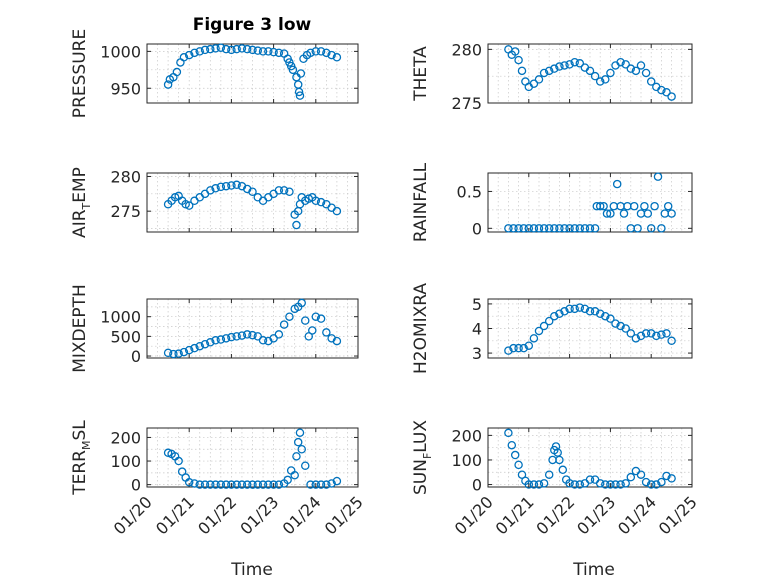 The width and height of the screenshot is (778, 583). I want to click on y-tick-label: 0.5, so click(469, 191).